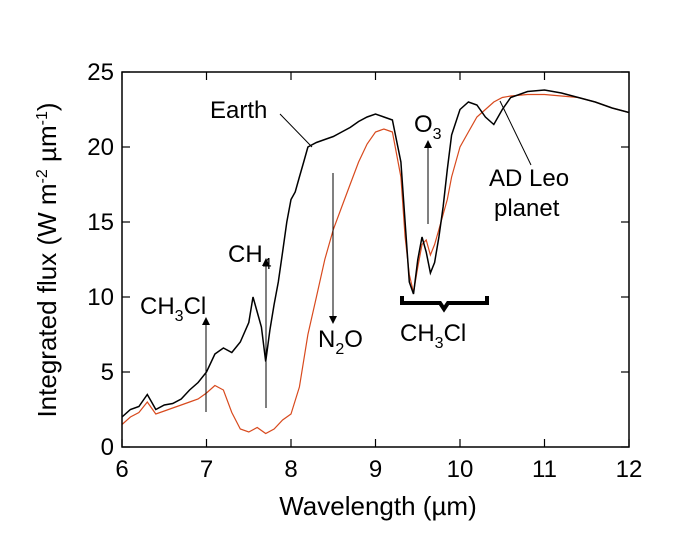  What do you see at coordinates (527, 208) in the screenshot?
I see `label-ad-leo-line2: planet` at bounding box center [527, 208].